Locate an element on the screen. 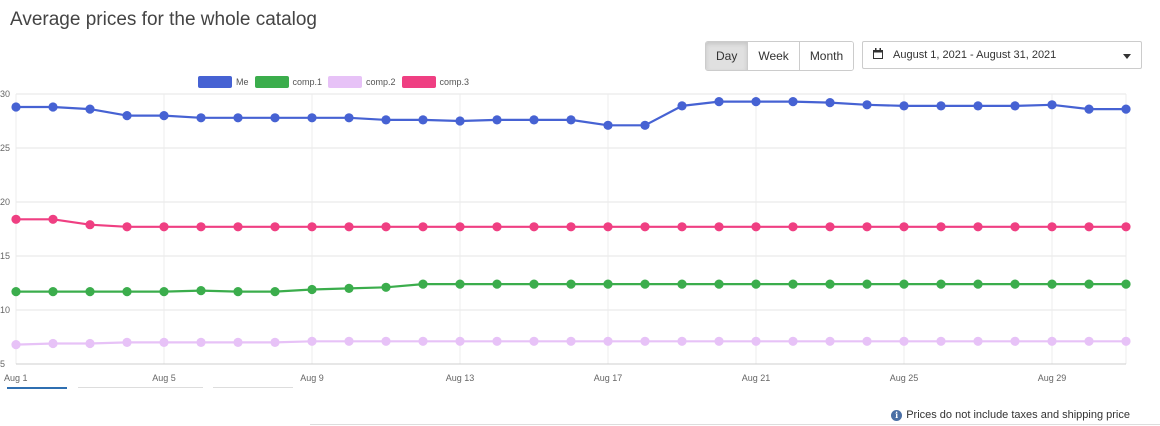 This screenshot has height=426, width=1160. x-tick-label: Aug 13 is located at coordinates (460, 378).